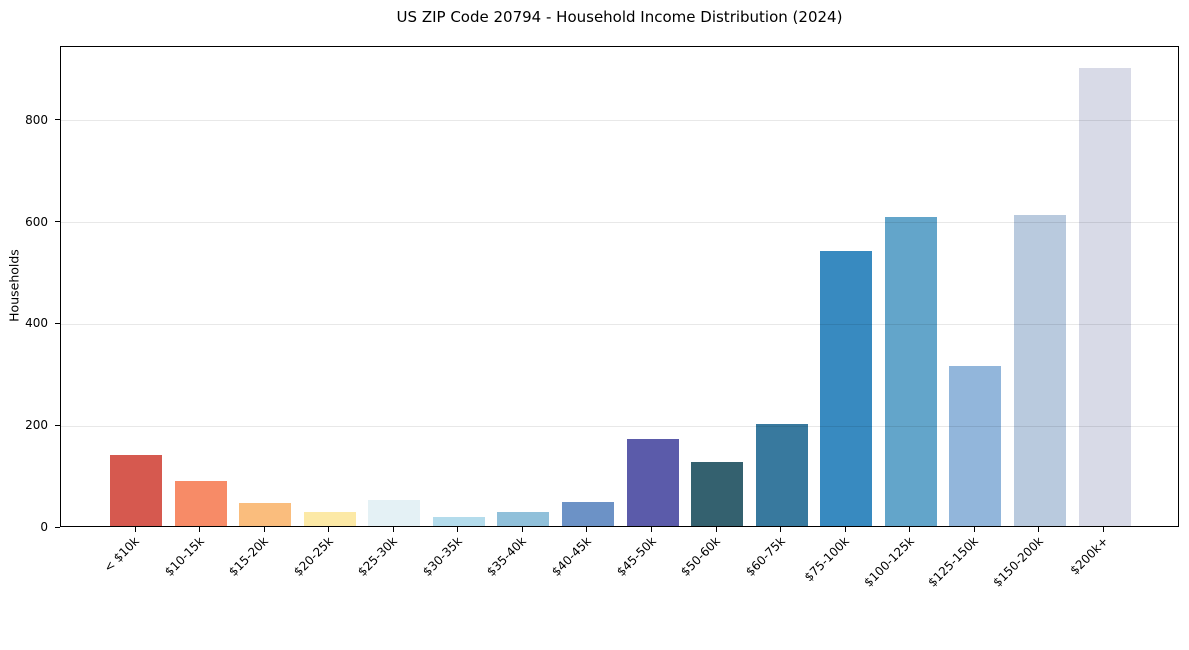 The image size is (1189, 650). What do you see at coordinates (313, 556) in the screenshot?
I see `x-tick-label: $20-25k` at bounding box center [313, 556].